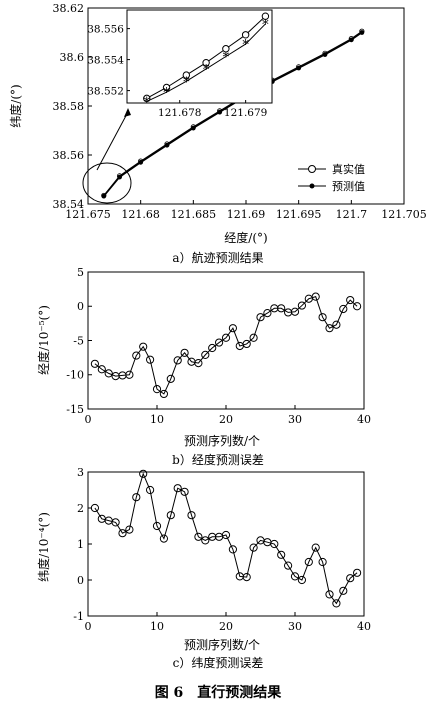 The width and height of the screenshot is (435, 705). Describe the element at coordinates (75, 409) in the screenshot. I see `longitude-ytick-label: -15` at that location.